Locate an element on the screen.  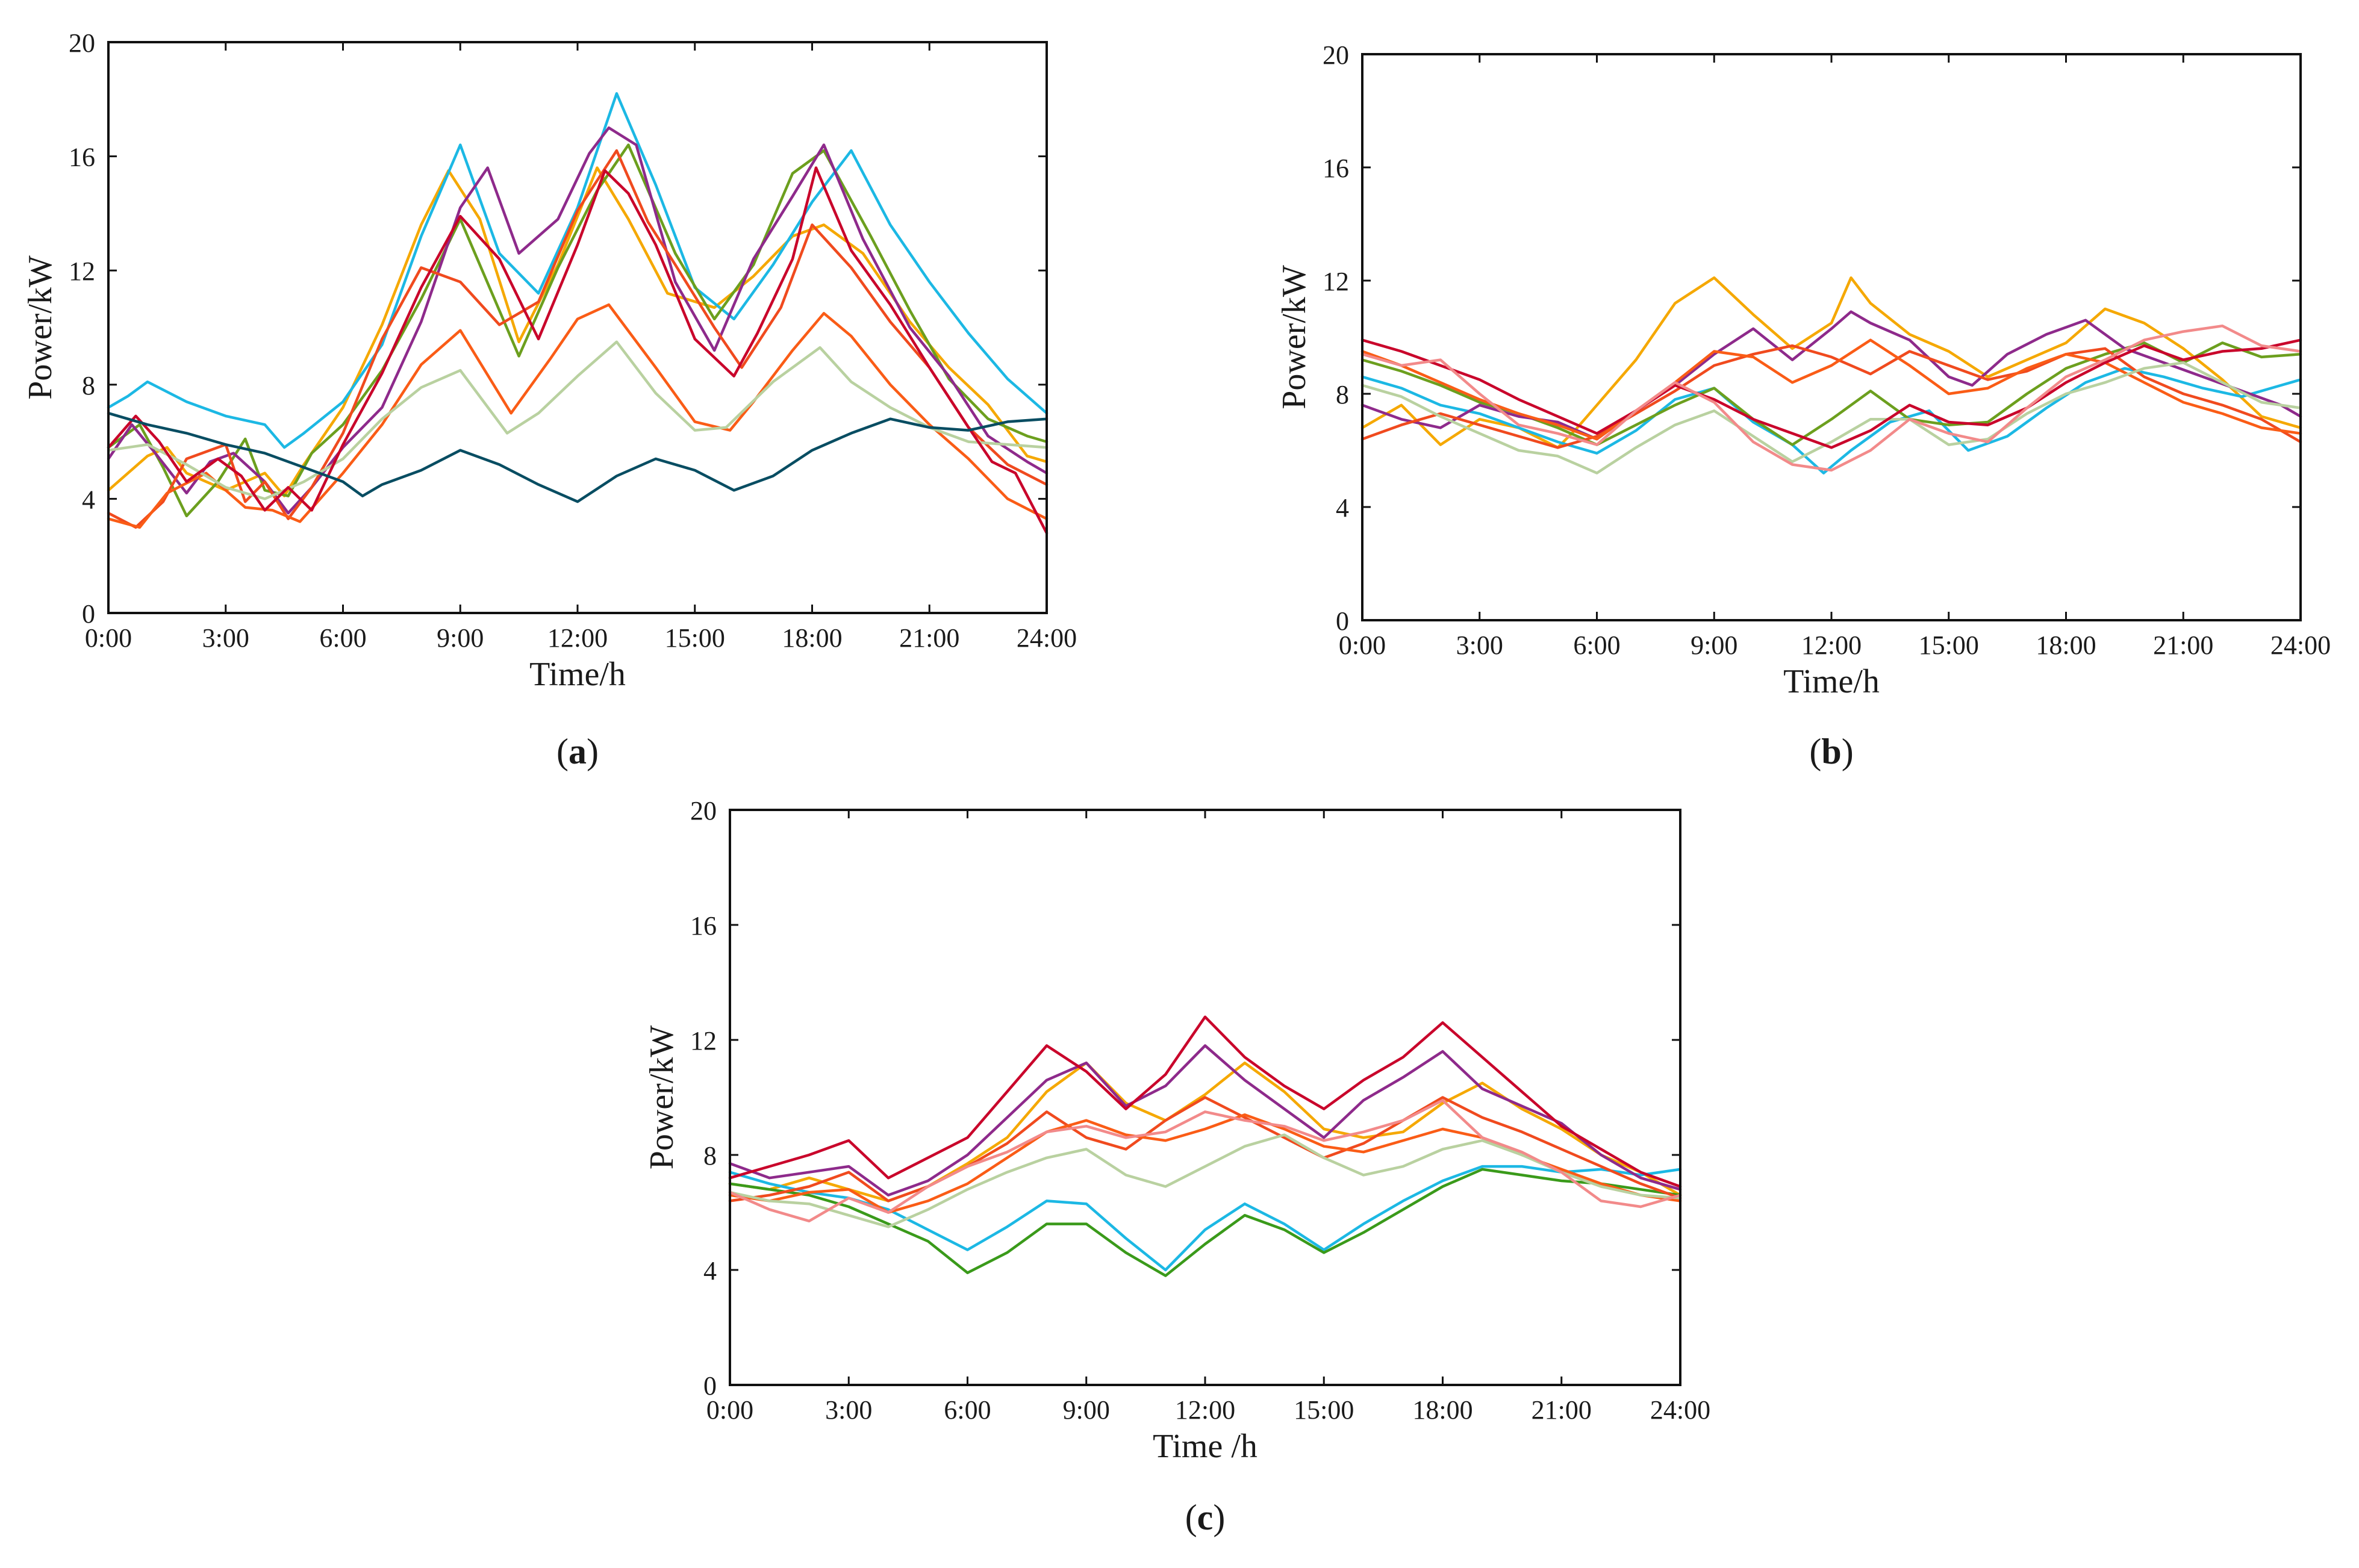
panel-caption: (a) is located at coordinates (577, 752).